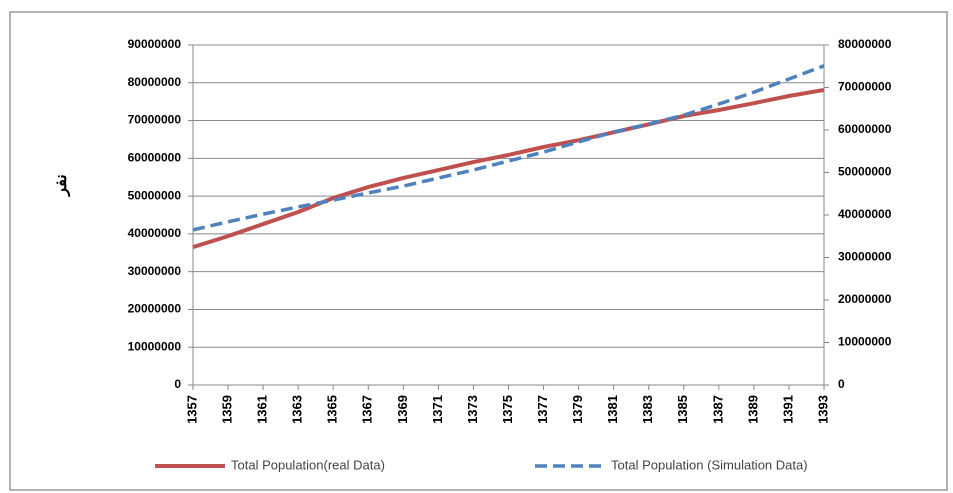 Image resolution: width=953 pixels, height=493 pixels. I want to click on x-tick-label: 1393, so click(822, 409).